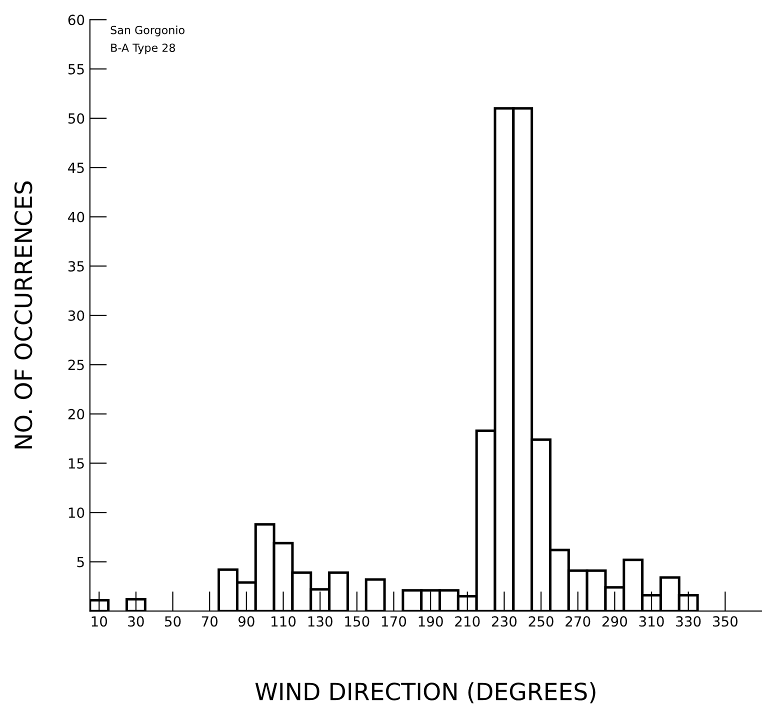 This screenshot has height=704, width=762. What do you see at coordinates (504, 621) in the screenshot?
I see `x-tick-label: 230` at bounding box center [504, 621].